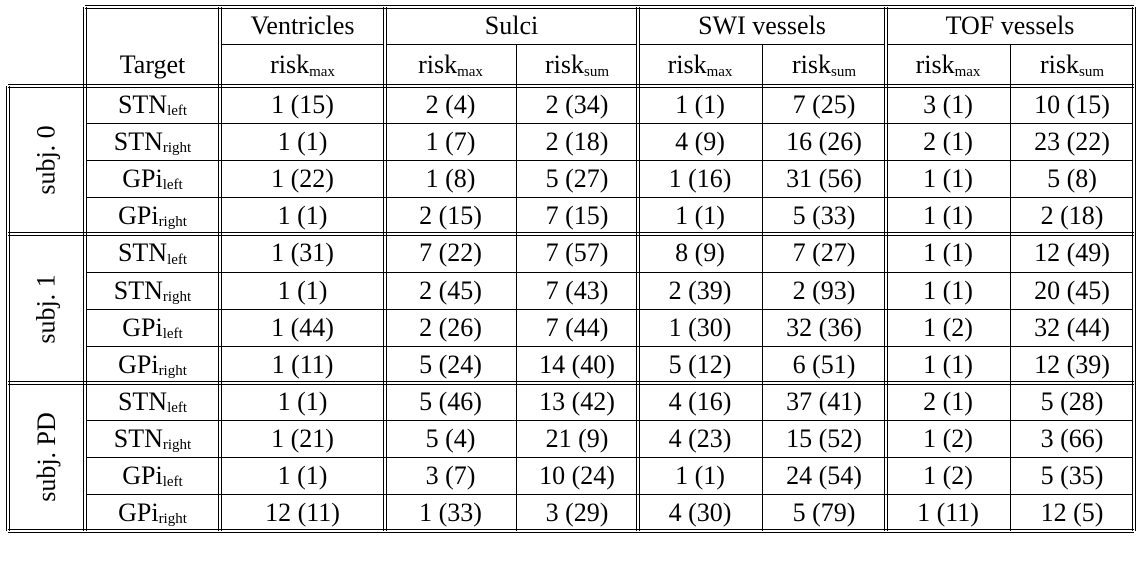  Describe the element at coordinates (824, 475) in the screenshot. I see `value-text: 24 (54)` at that location.